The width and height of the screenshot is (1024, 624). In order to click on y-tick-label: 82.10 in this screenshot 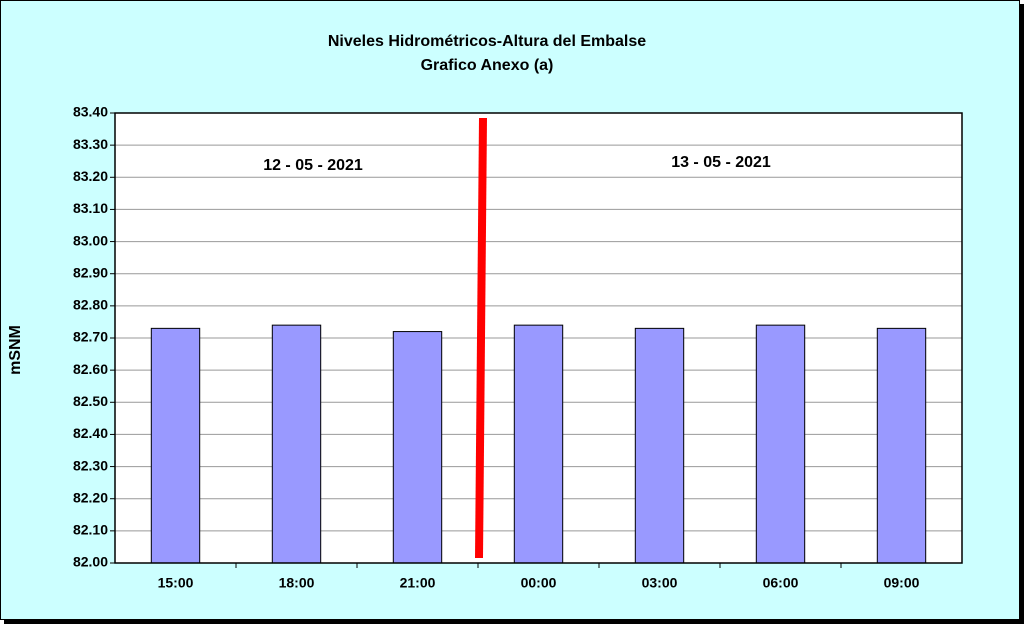, I will do `click(90, 530)`.